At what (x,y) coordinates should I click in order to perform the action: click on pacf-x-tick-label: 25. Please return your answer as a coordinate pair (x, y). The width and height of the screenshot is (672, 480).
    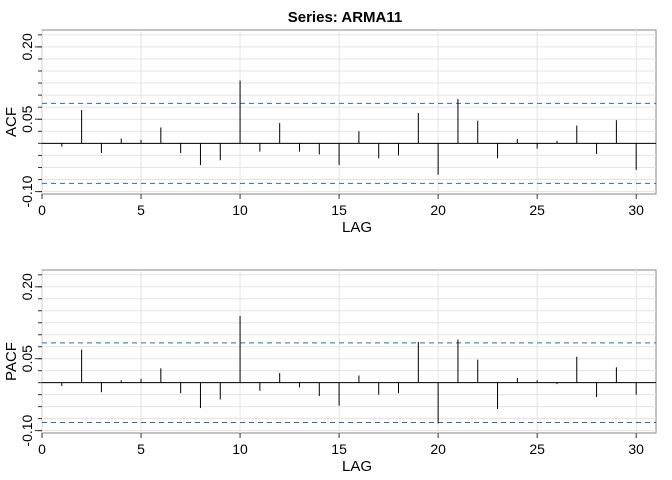
    Looking at the image, I should click on (537, 449).